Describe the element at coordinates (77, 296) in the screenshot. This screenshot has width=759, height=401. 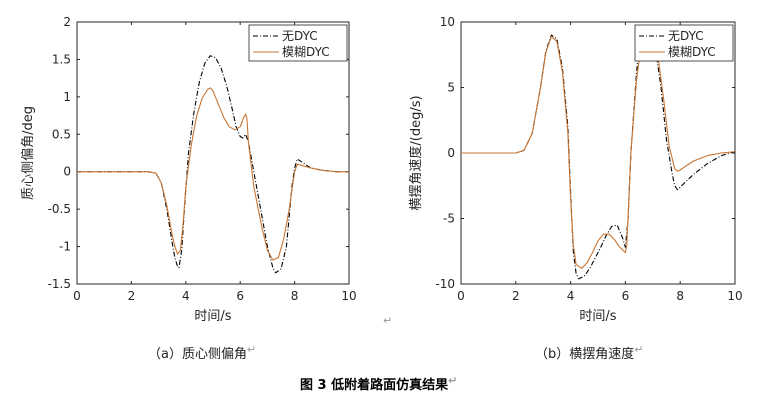
I see `chart1-x-tick-label: 0` at that location.